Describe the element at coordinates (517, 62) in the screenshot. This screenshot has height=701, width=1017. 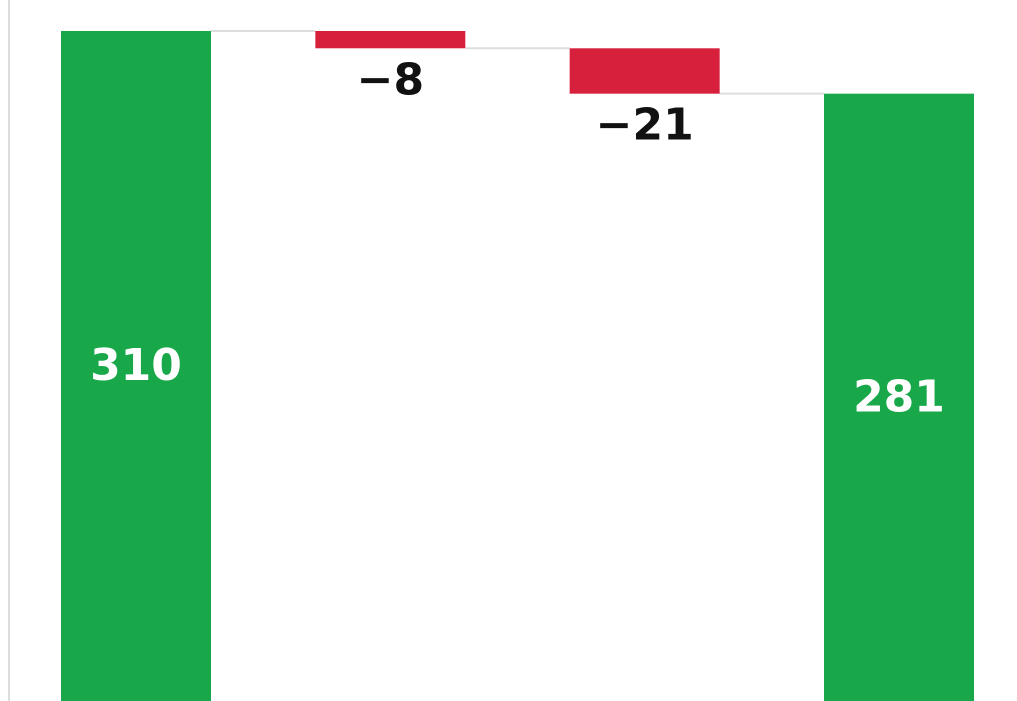
I see `connector-lines` at that location.